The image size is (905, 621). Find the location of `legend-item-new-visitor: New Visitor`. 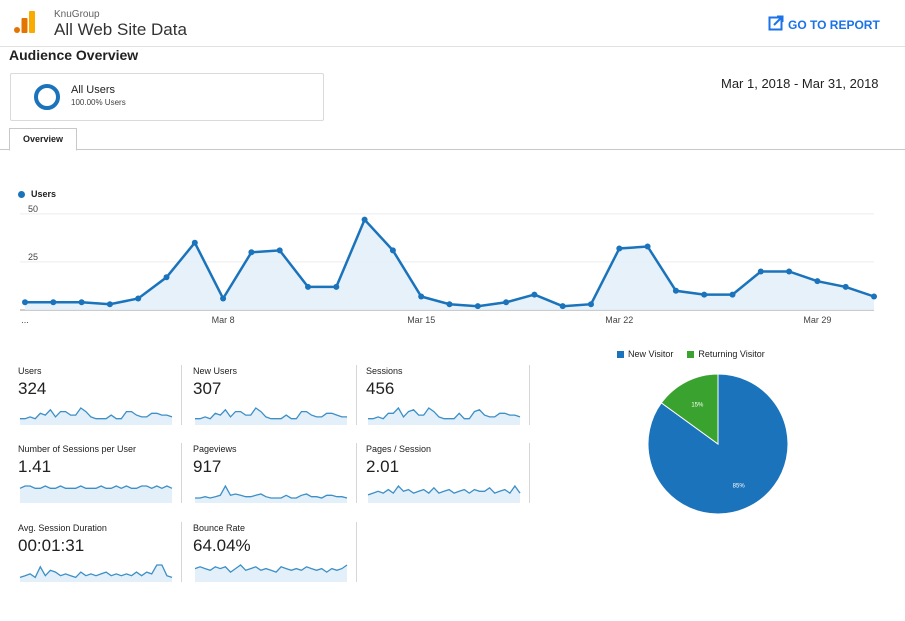

legend-item-new-visitor: New Visitor is located at coordinates (645, 354).